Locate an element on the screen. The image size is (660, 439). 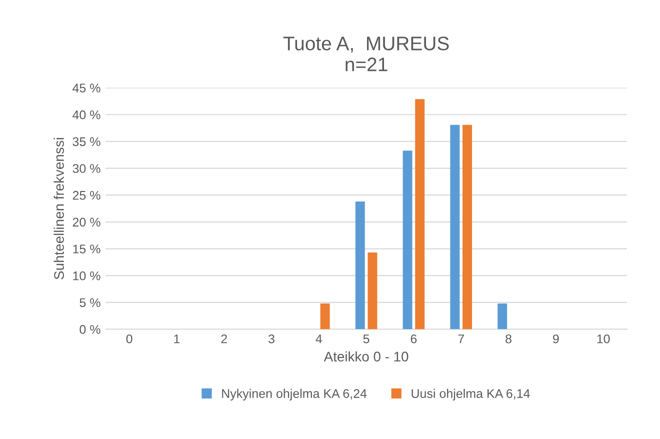
y-tick-label: 15 % is located at coordinates (86, 249).